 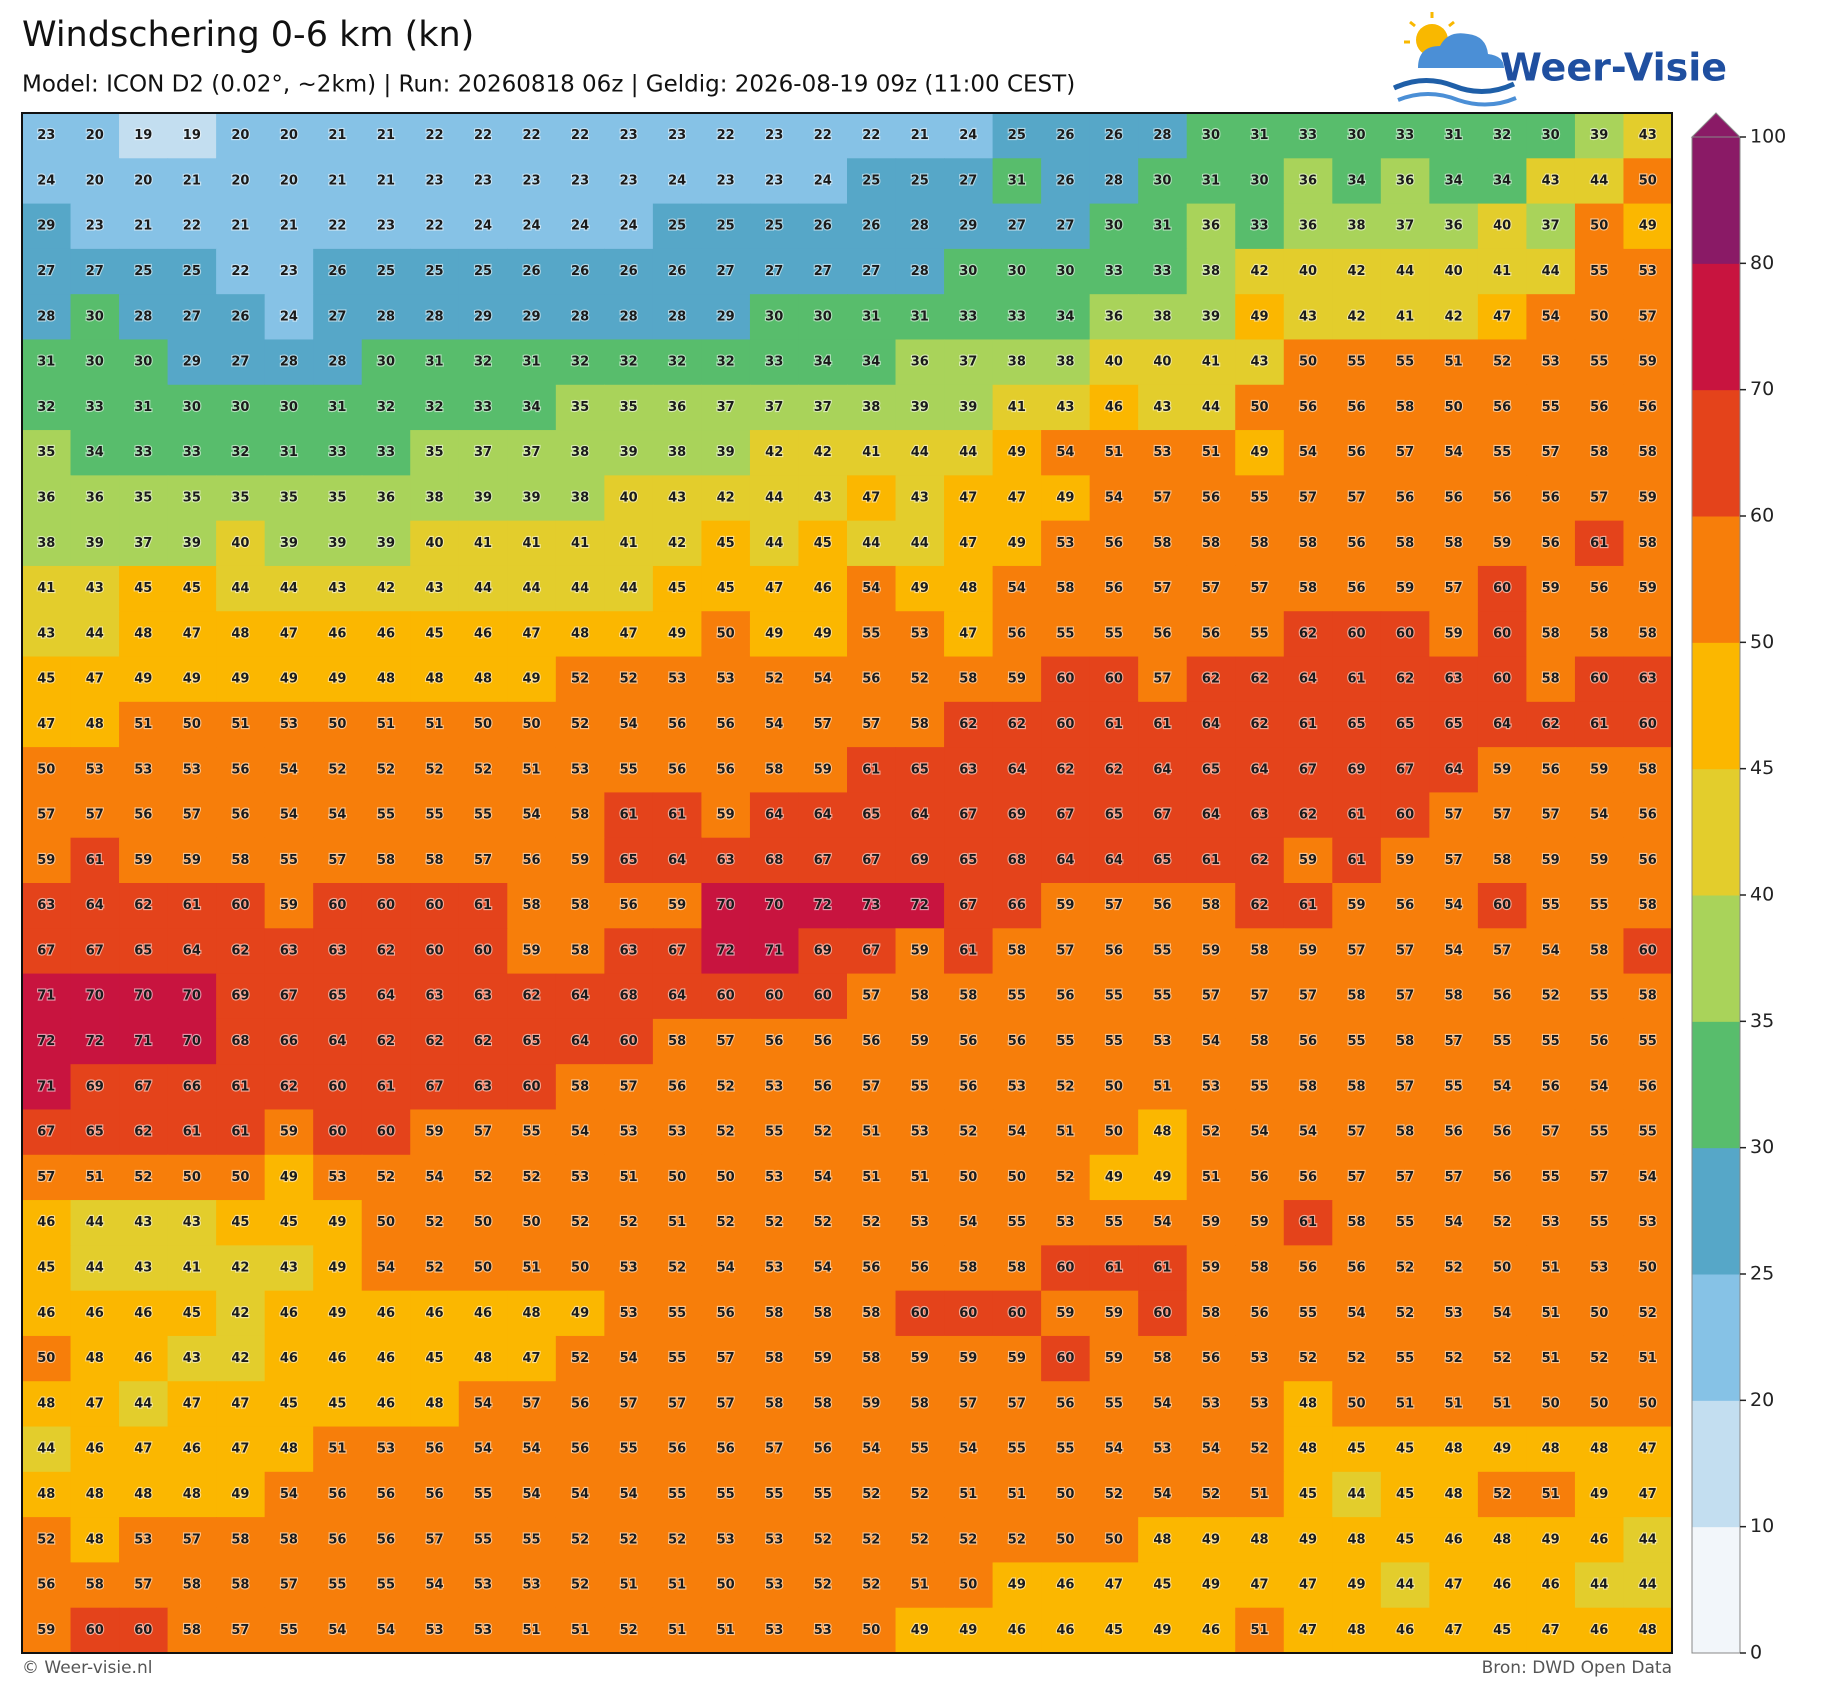 What do you see at coordinates (1259, 316) in the screenshot?
I see `value-label: 49` at bounding box center [1259, 316].